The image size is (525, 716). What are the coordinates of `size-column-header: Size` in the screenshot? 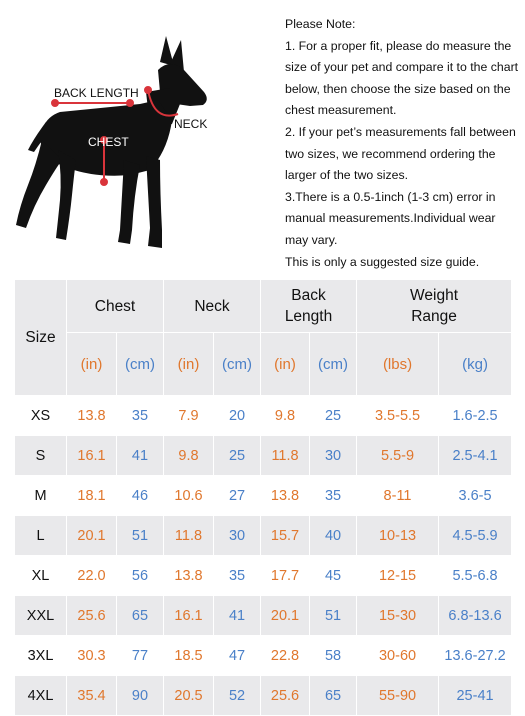 It's located at (40, 337).